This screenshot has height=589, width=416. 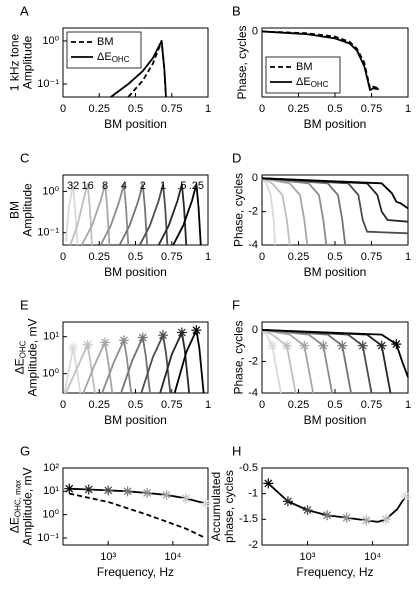 I want to click on y-axis-label: 1 kHz tone, so click(x=14, y=62).